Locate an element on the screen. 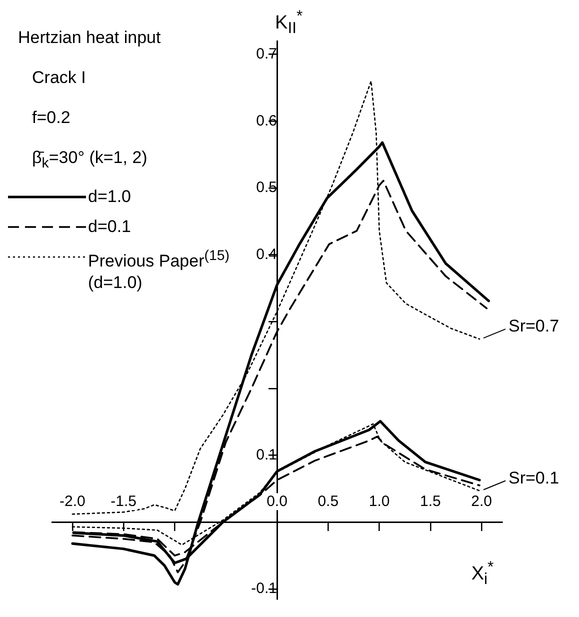 This screenshot has width=579, height=617. y-tick-label: 0.6 is located at coordinates (266, 121).